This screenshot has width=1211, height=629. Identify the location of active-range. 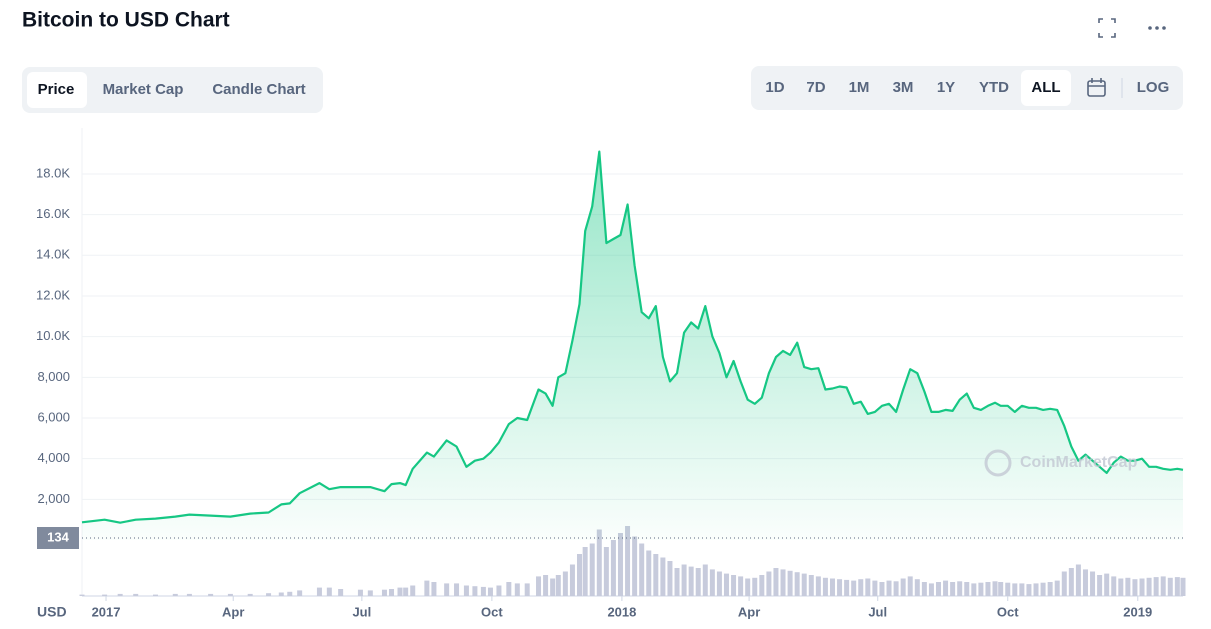
(1046, 88).